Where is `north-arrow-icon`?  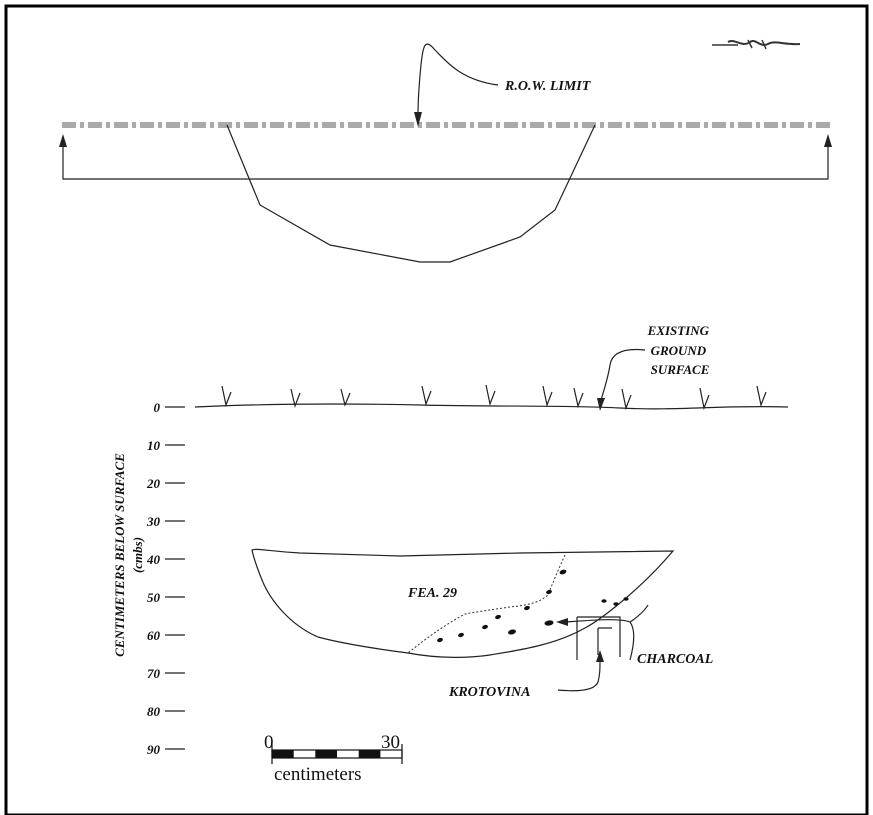 north-arrow-icon is located at coordinates (756, 44).